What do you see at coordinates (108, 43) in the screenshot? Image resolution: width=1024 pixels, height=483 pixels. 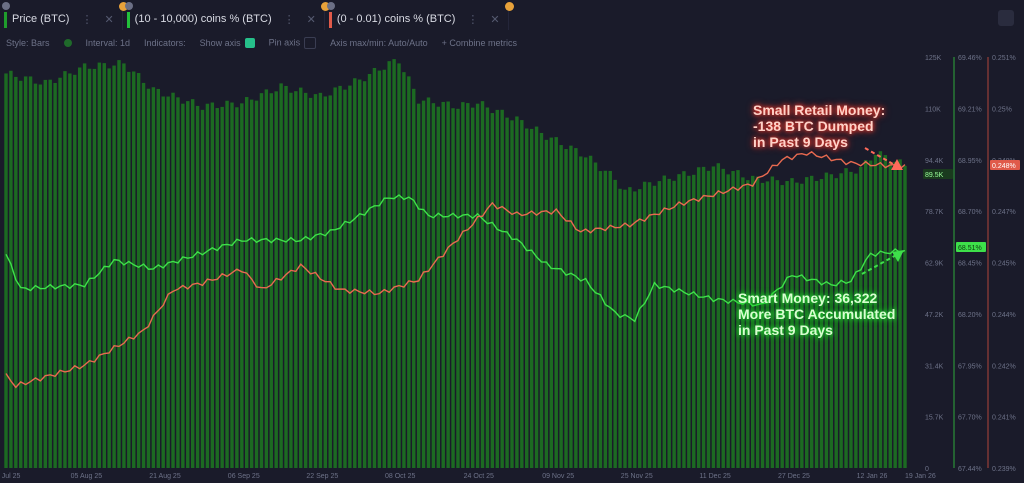 I see `interval-dropdown: Interval: 1d` at bounding box center [108, 43].